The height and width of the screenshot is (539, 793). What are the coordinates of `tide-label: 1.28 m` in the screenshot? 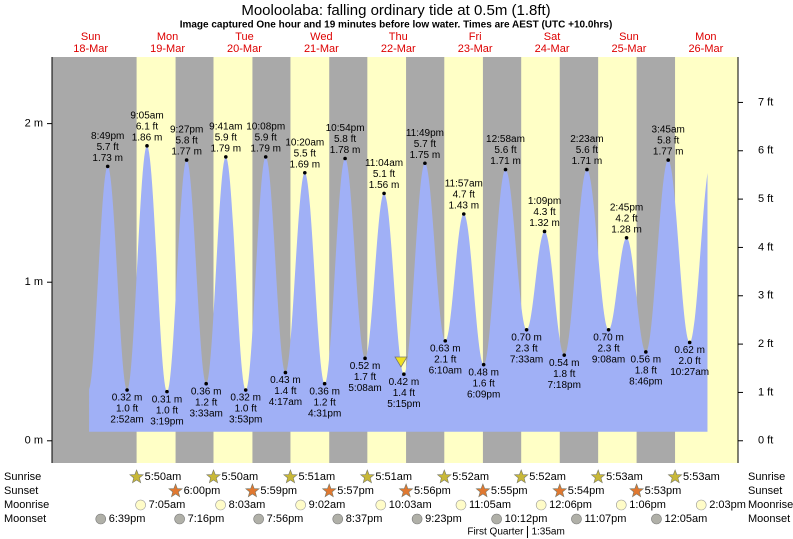 It's located at (626, 229).